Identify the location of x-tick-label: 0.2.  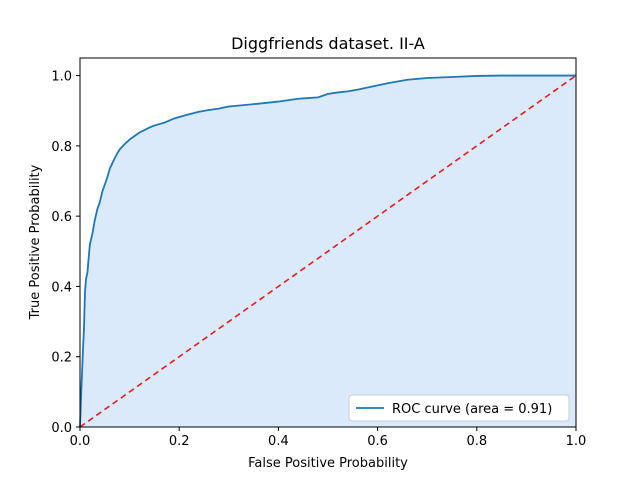
(179, 441).